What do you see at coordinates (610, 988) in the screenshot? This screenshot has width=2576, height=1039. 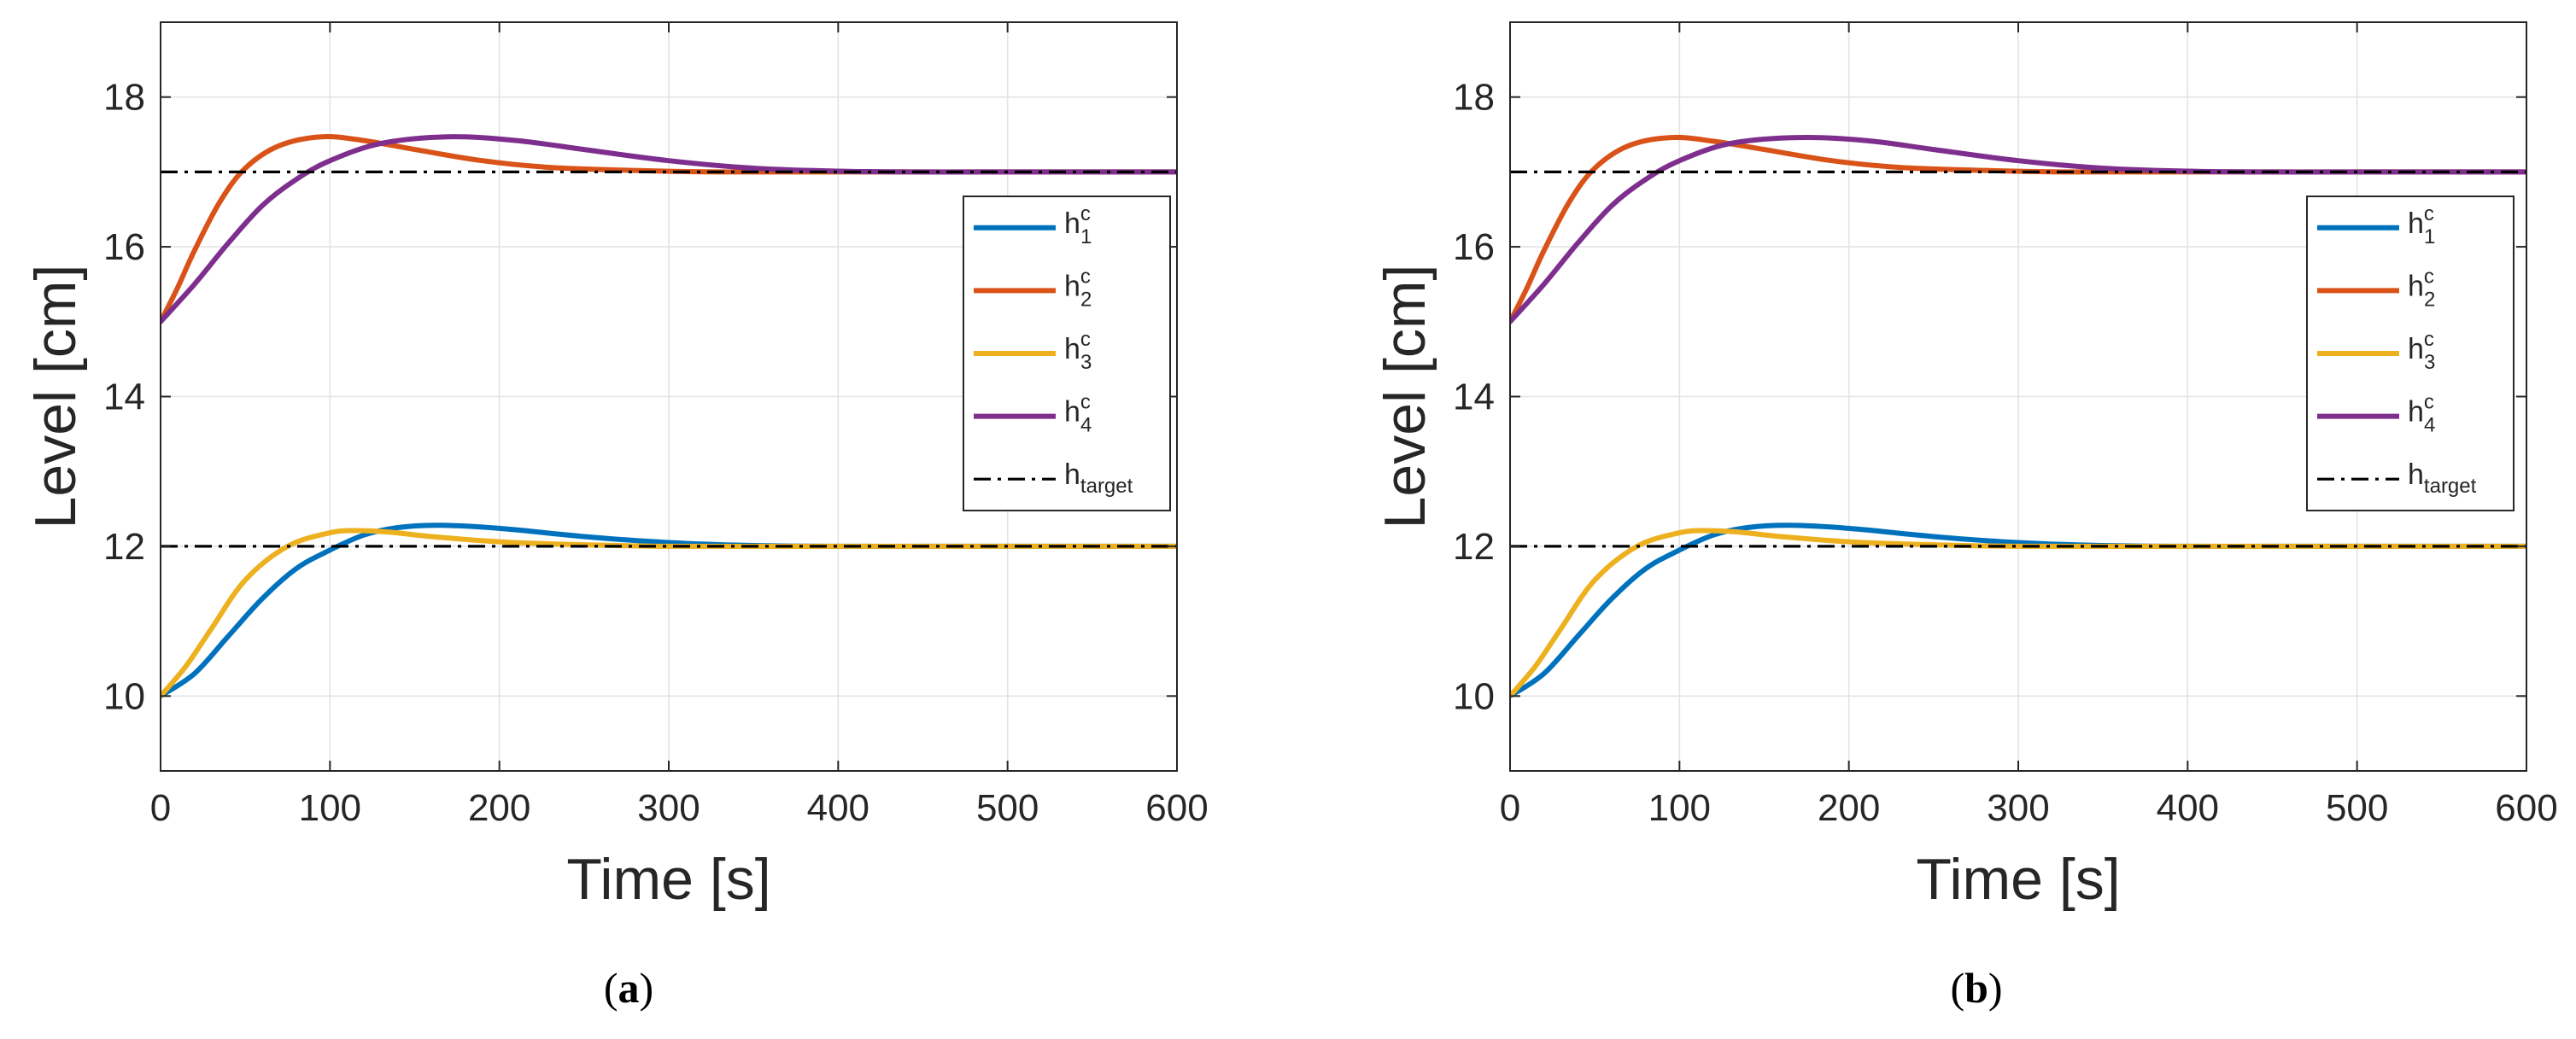 I see `caption-a-open: (` at bounding box center [610, 988].